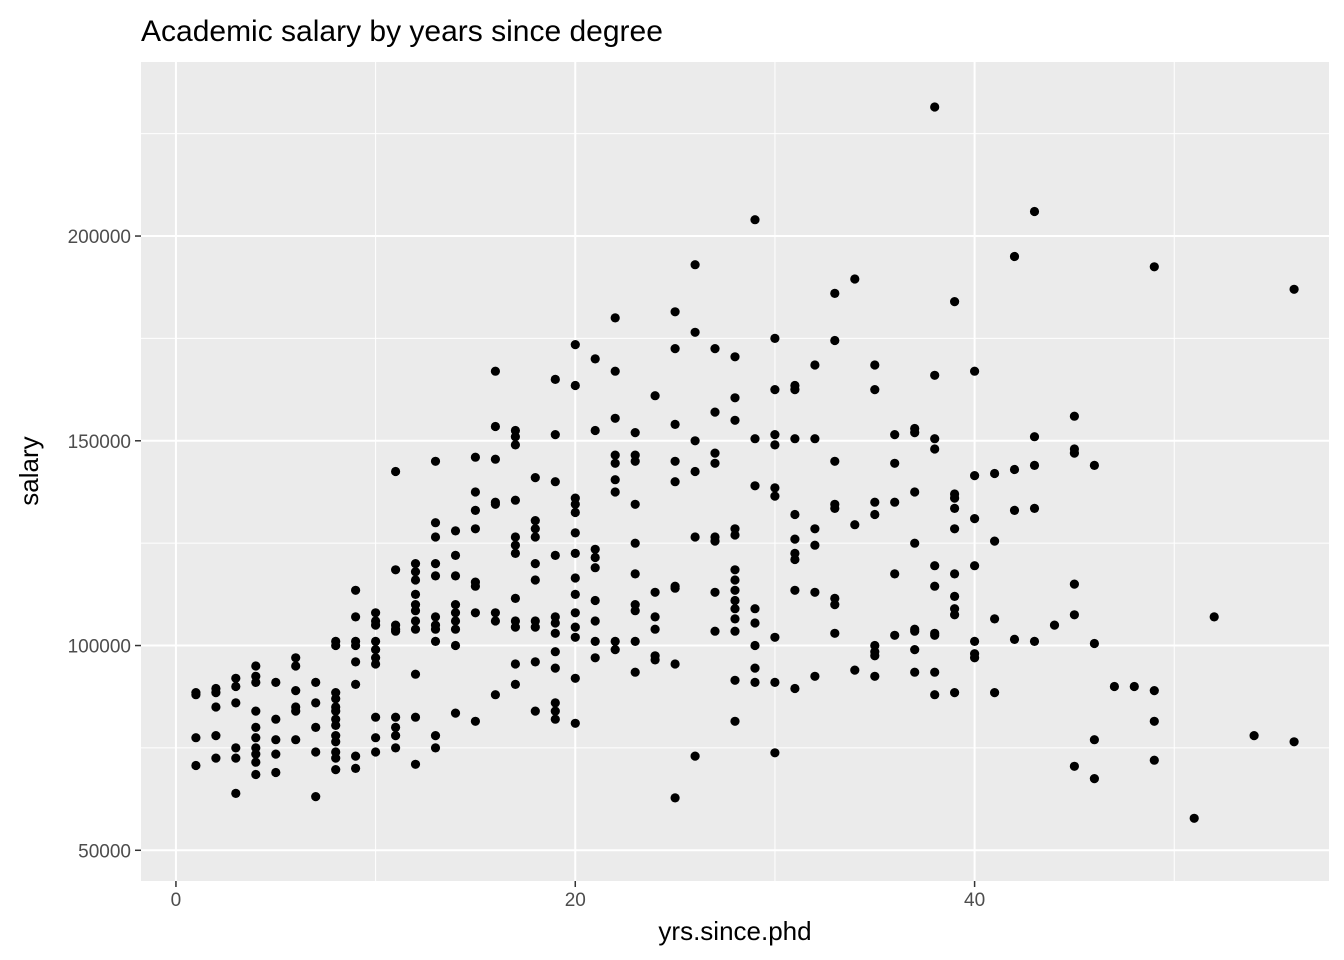 The height and width of the screenshot is (960, 1344). I want to click on y-axis: 50000 100000 150000 200000, so click(104, 544).